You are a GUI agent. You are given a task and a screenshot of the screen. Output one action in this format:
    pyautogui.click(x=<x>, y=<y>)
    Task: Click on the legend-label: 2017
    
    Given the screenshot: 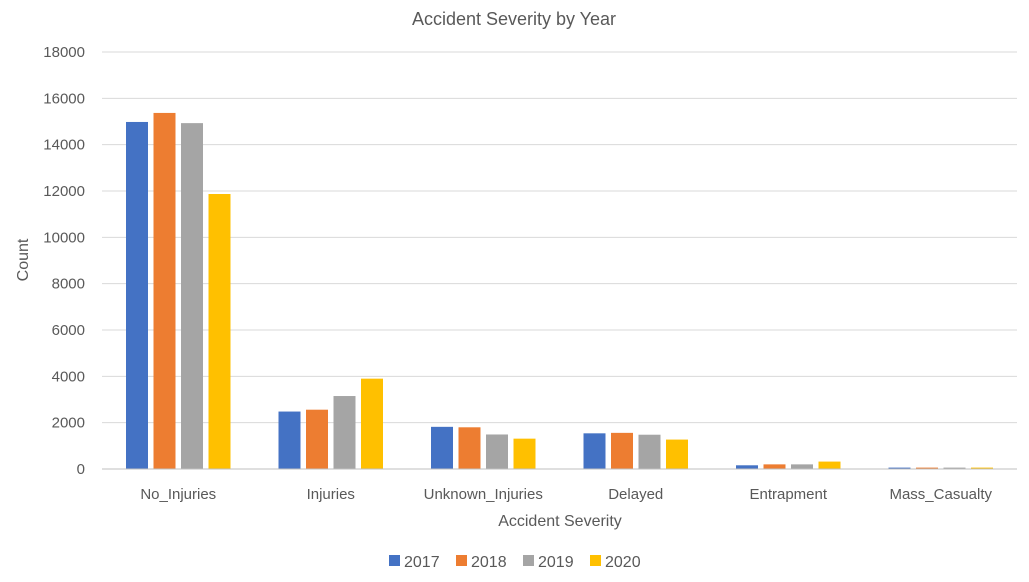 What is the action you would take?
    pyautogui.click(x=422, y=562)
    